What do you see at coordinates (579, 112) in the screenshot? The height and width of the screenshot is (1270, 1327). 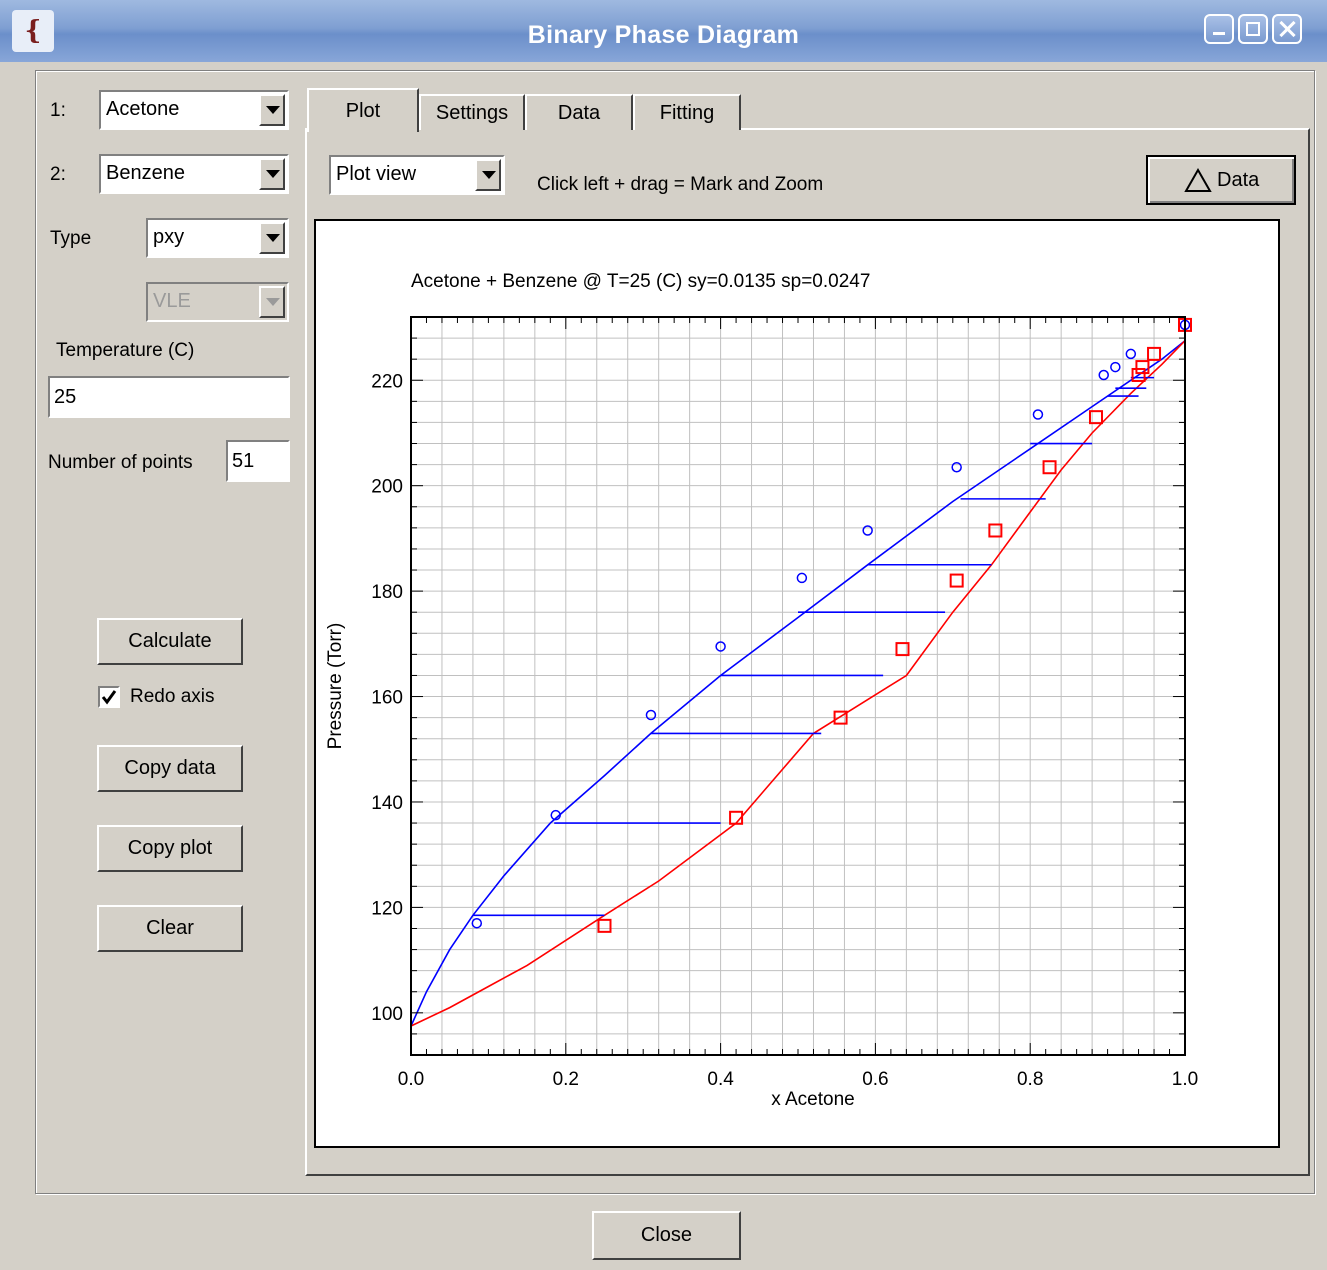 I see `tab-data: Data` at bounding box center [579, 112].